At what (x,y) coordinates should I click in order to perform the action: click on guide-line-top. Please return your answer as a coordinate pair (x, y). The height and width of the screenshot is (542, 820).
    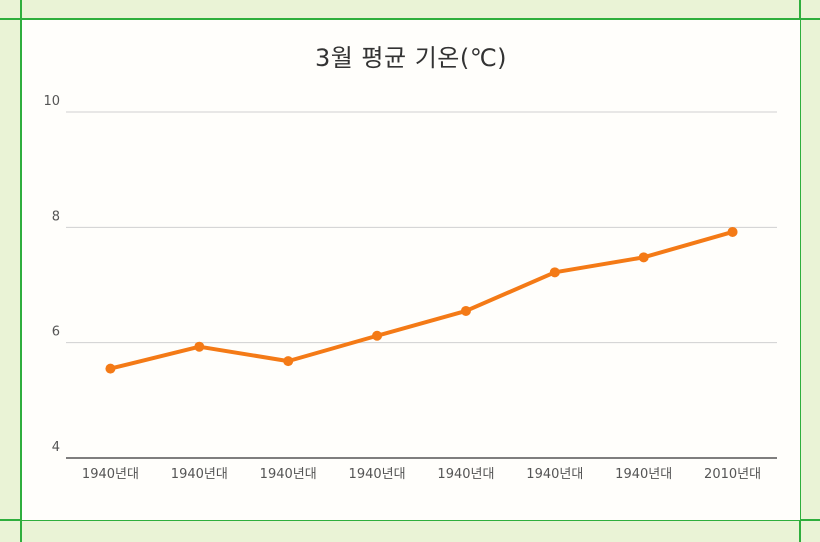
    Looking at the image, I should click on (410, 19).